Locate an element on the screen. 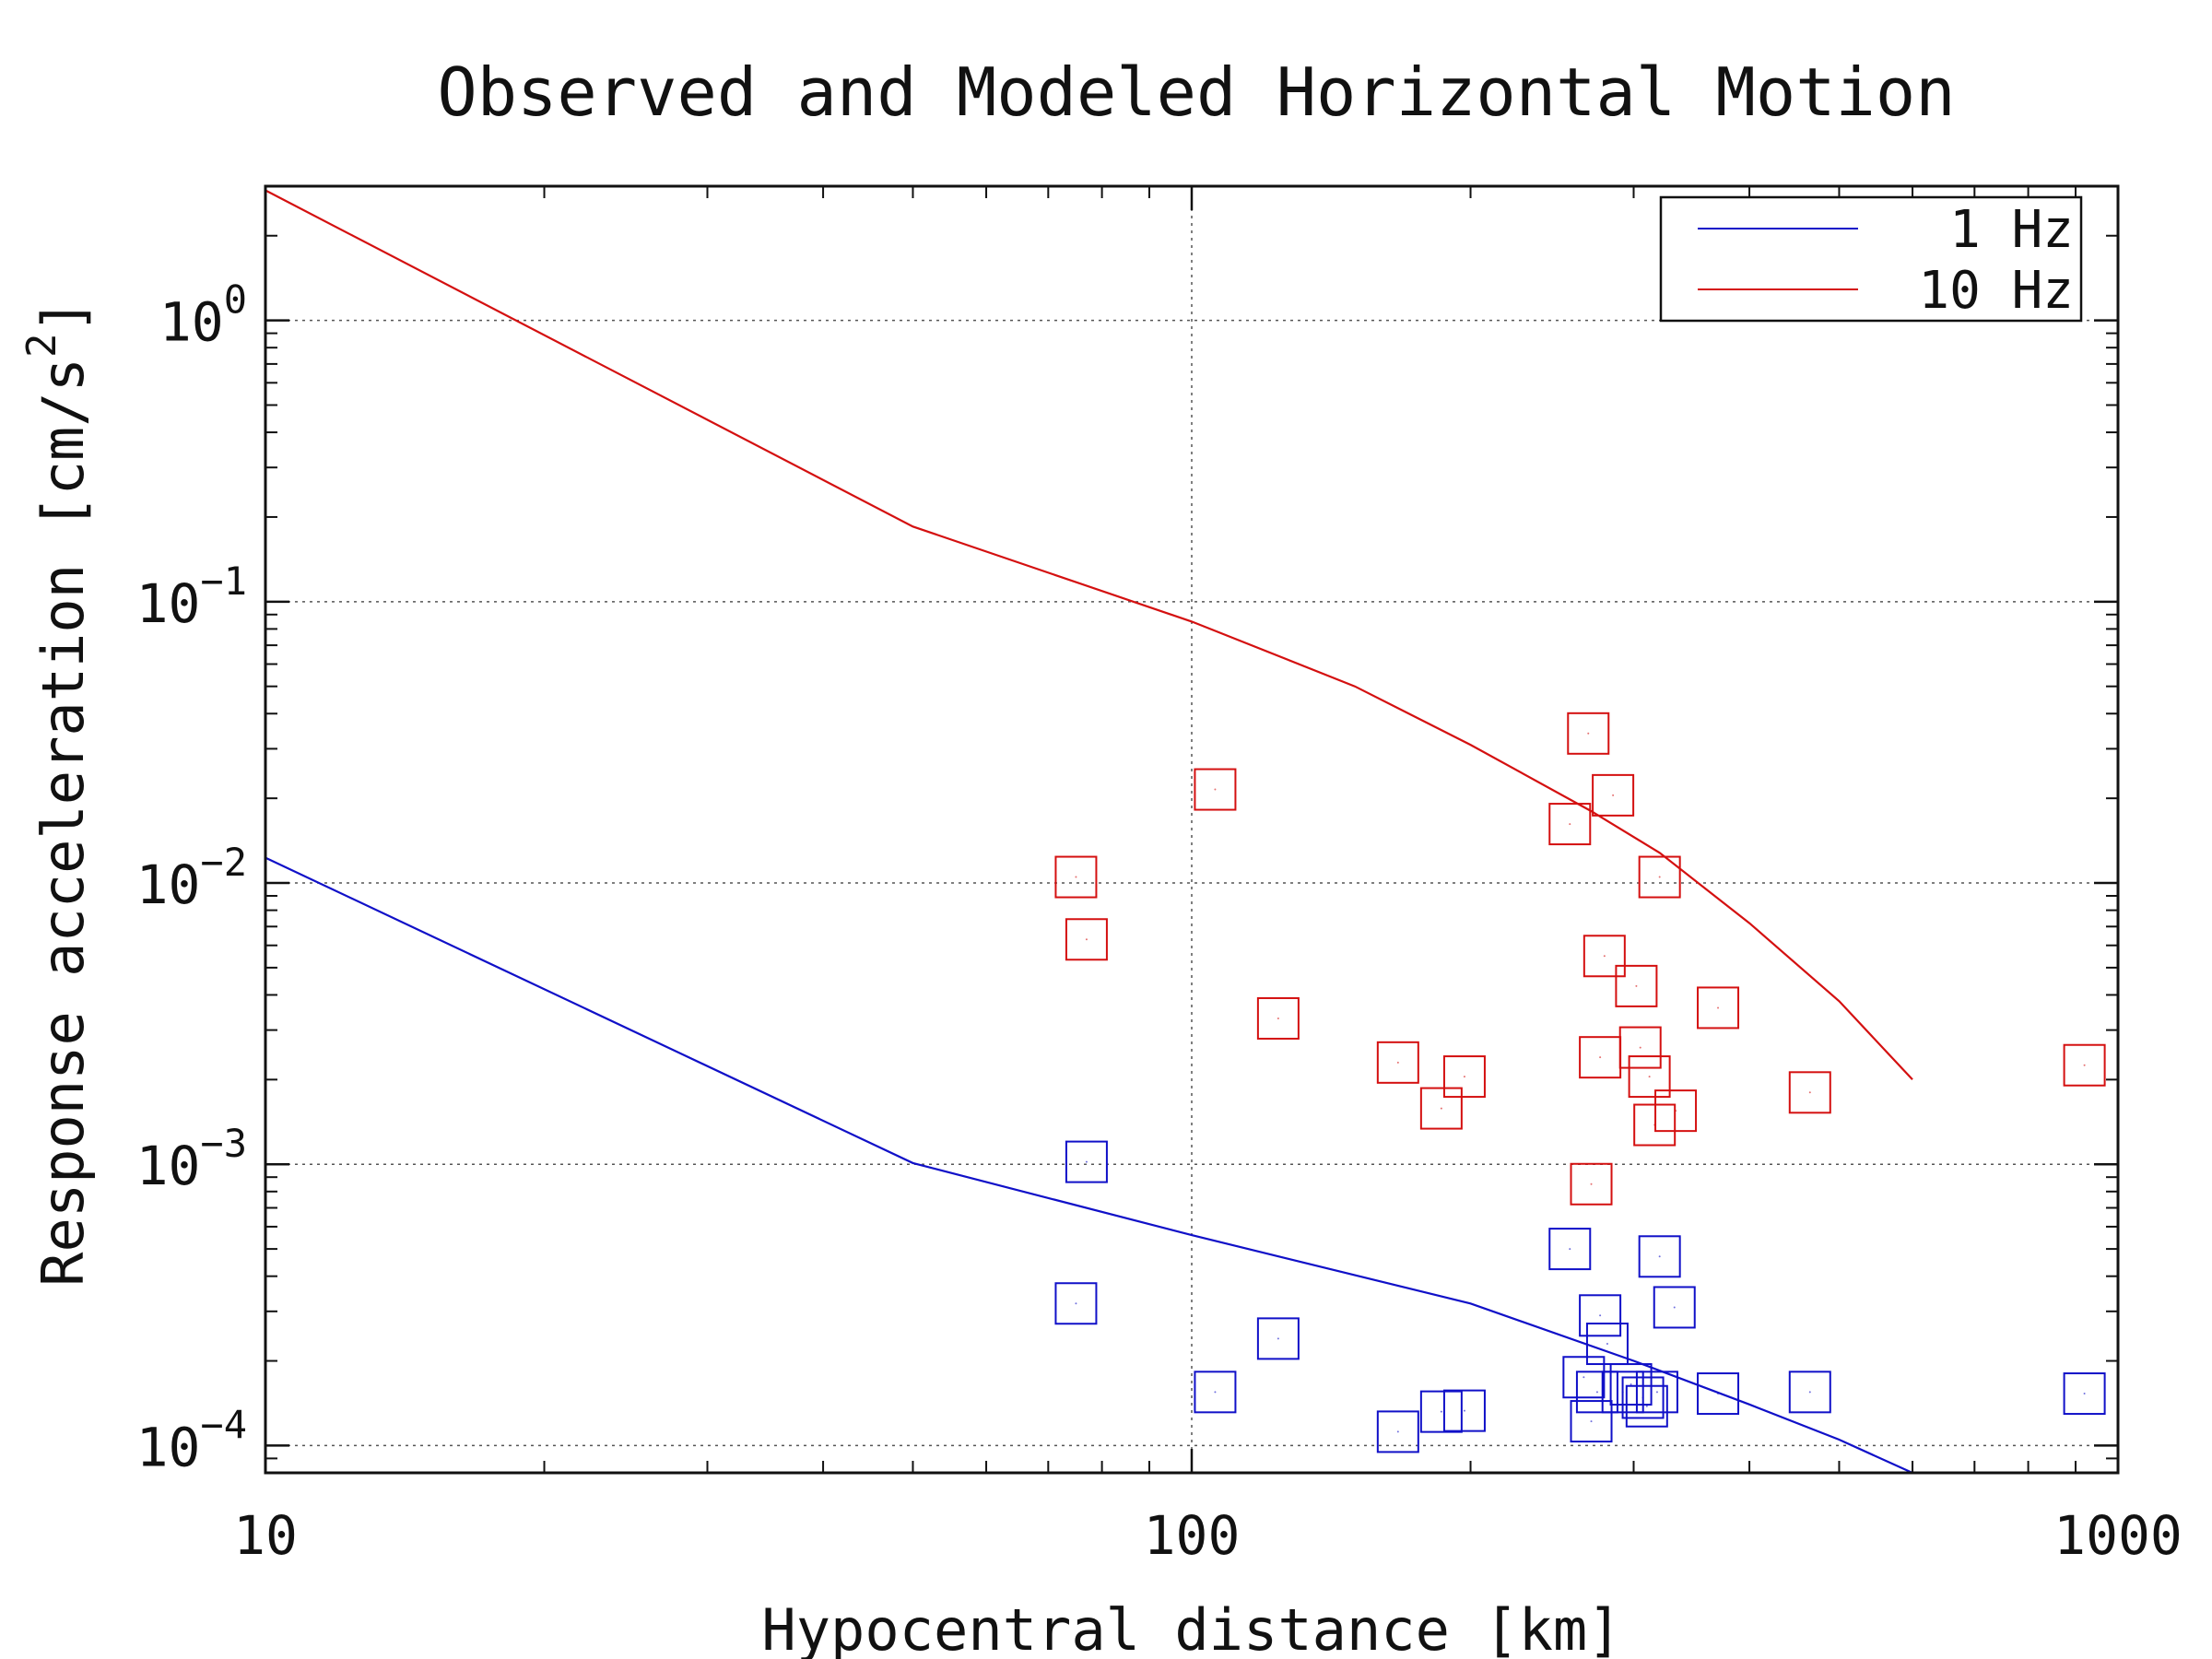 The image size is (2212, 1659). legend-label-1hz: 1 Hz is located at coordinates (2011, 230).